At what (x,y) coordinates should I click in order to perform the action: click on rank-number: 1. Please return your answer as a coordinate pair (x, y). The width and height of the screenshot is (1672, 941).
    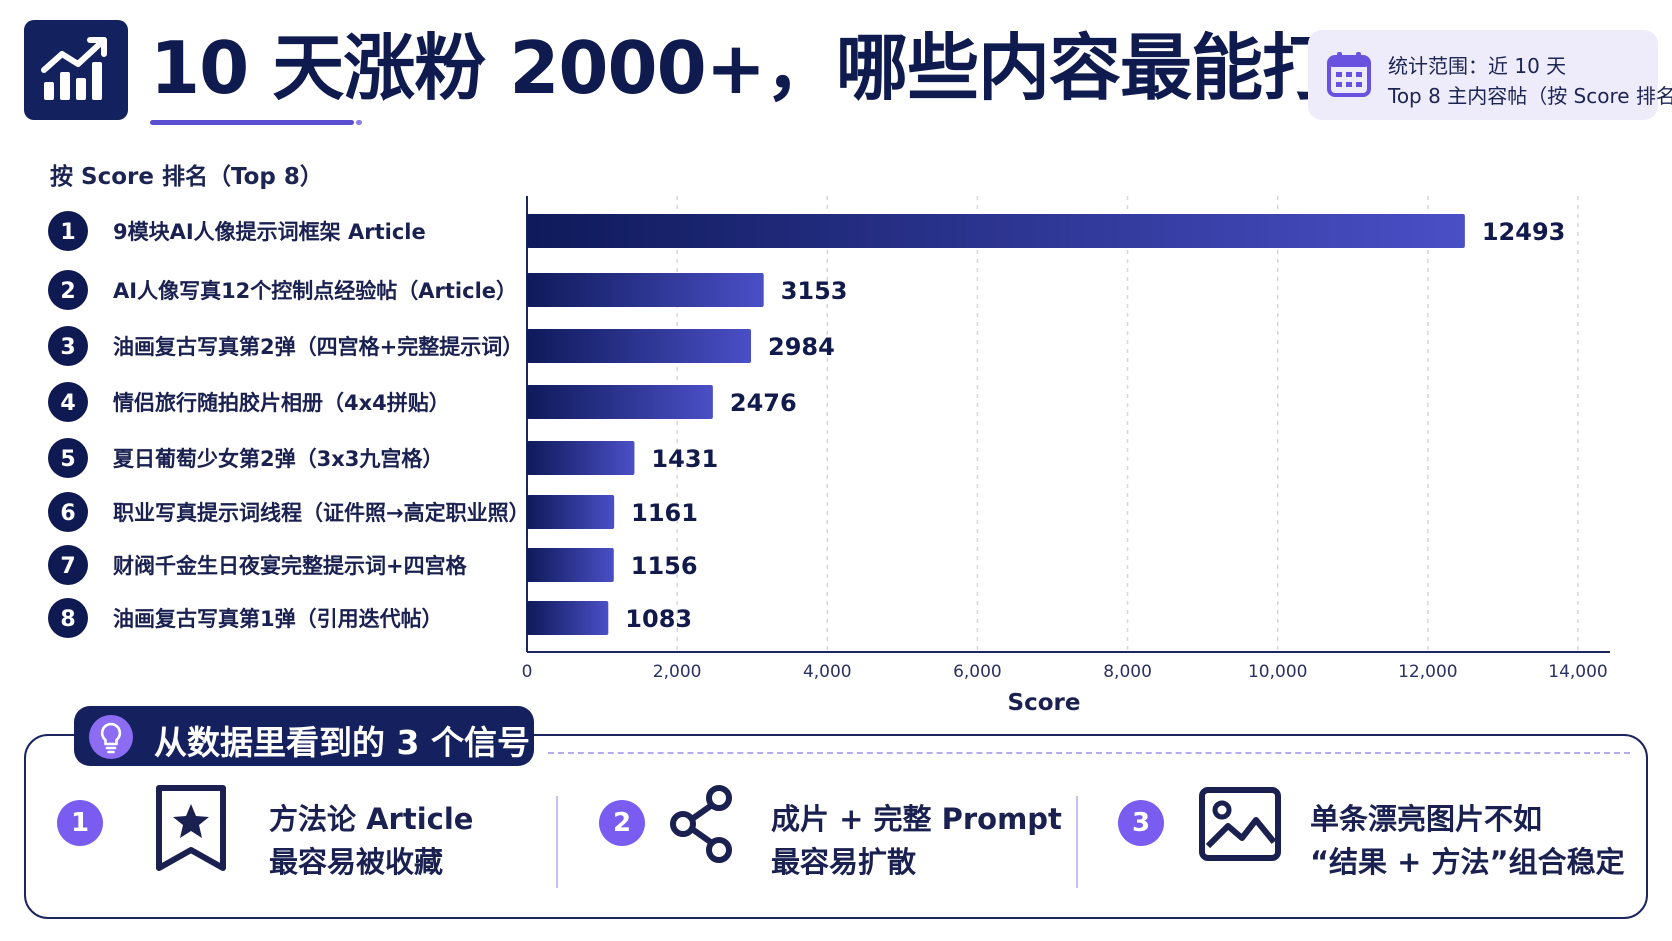
    Looking at the image, I should click on (67, 232).